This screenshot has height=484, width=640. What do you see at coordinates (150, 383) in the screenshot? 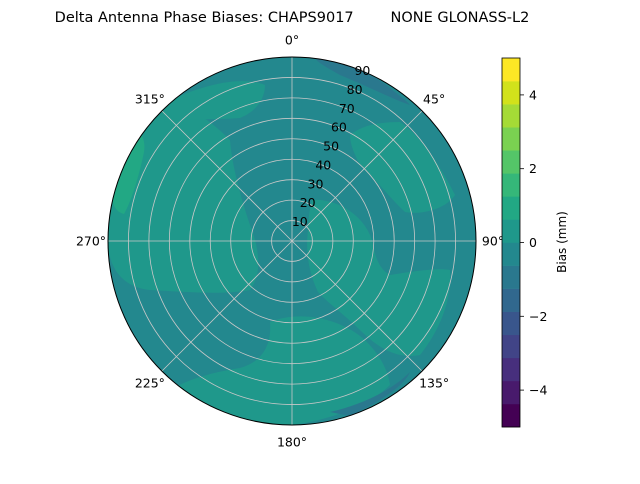
I see `angle-tick-label: 225°` at bounding box center [150, 383].